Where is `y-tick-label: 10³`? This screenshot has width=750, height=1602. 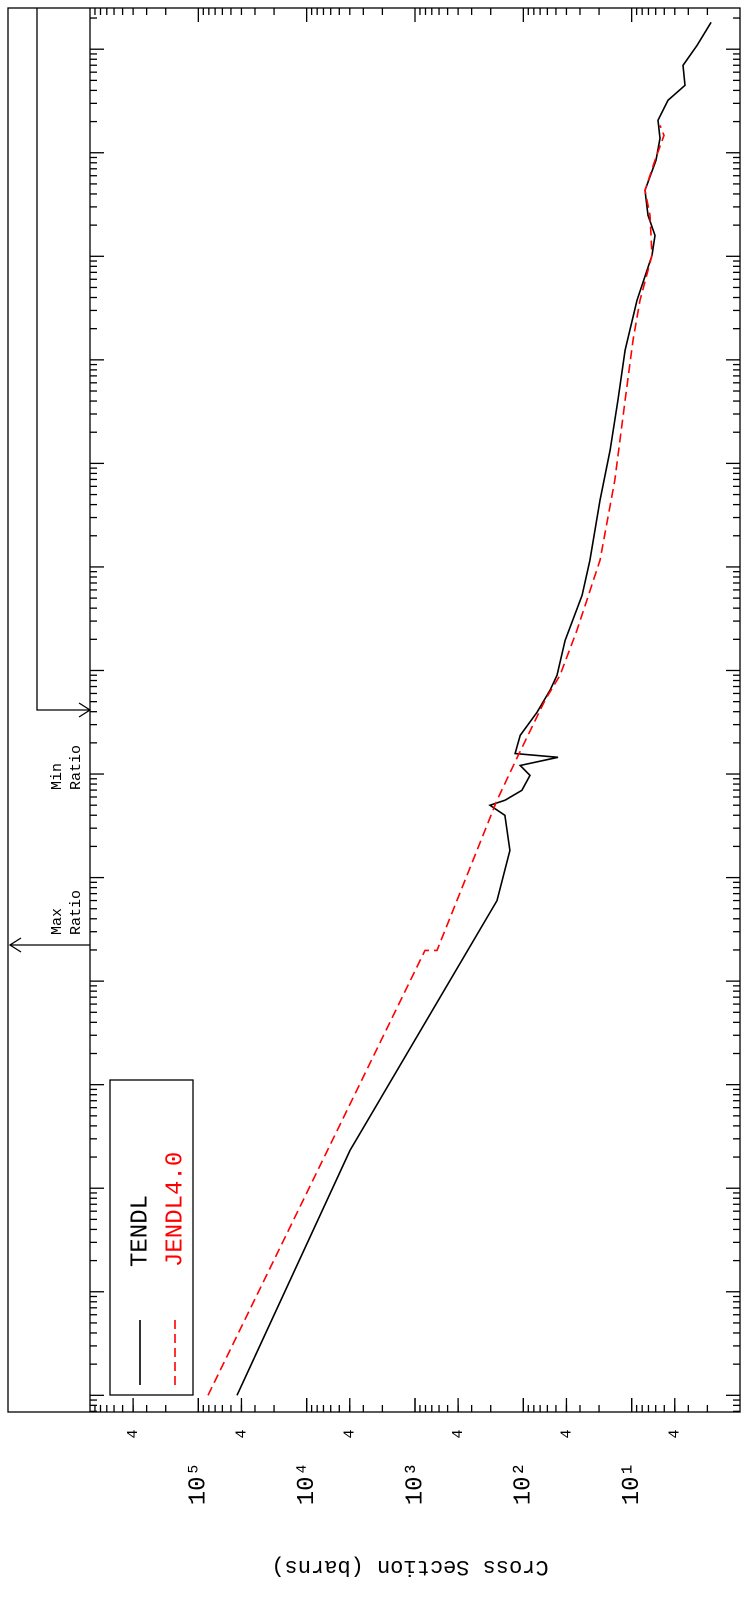 y-tick-label: 10³ is located at coordinates (415, 1483).